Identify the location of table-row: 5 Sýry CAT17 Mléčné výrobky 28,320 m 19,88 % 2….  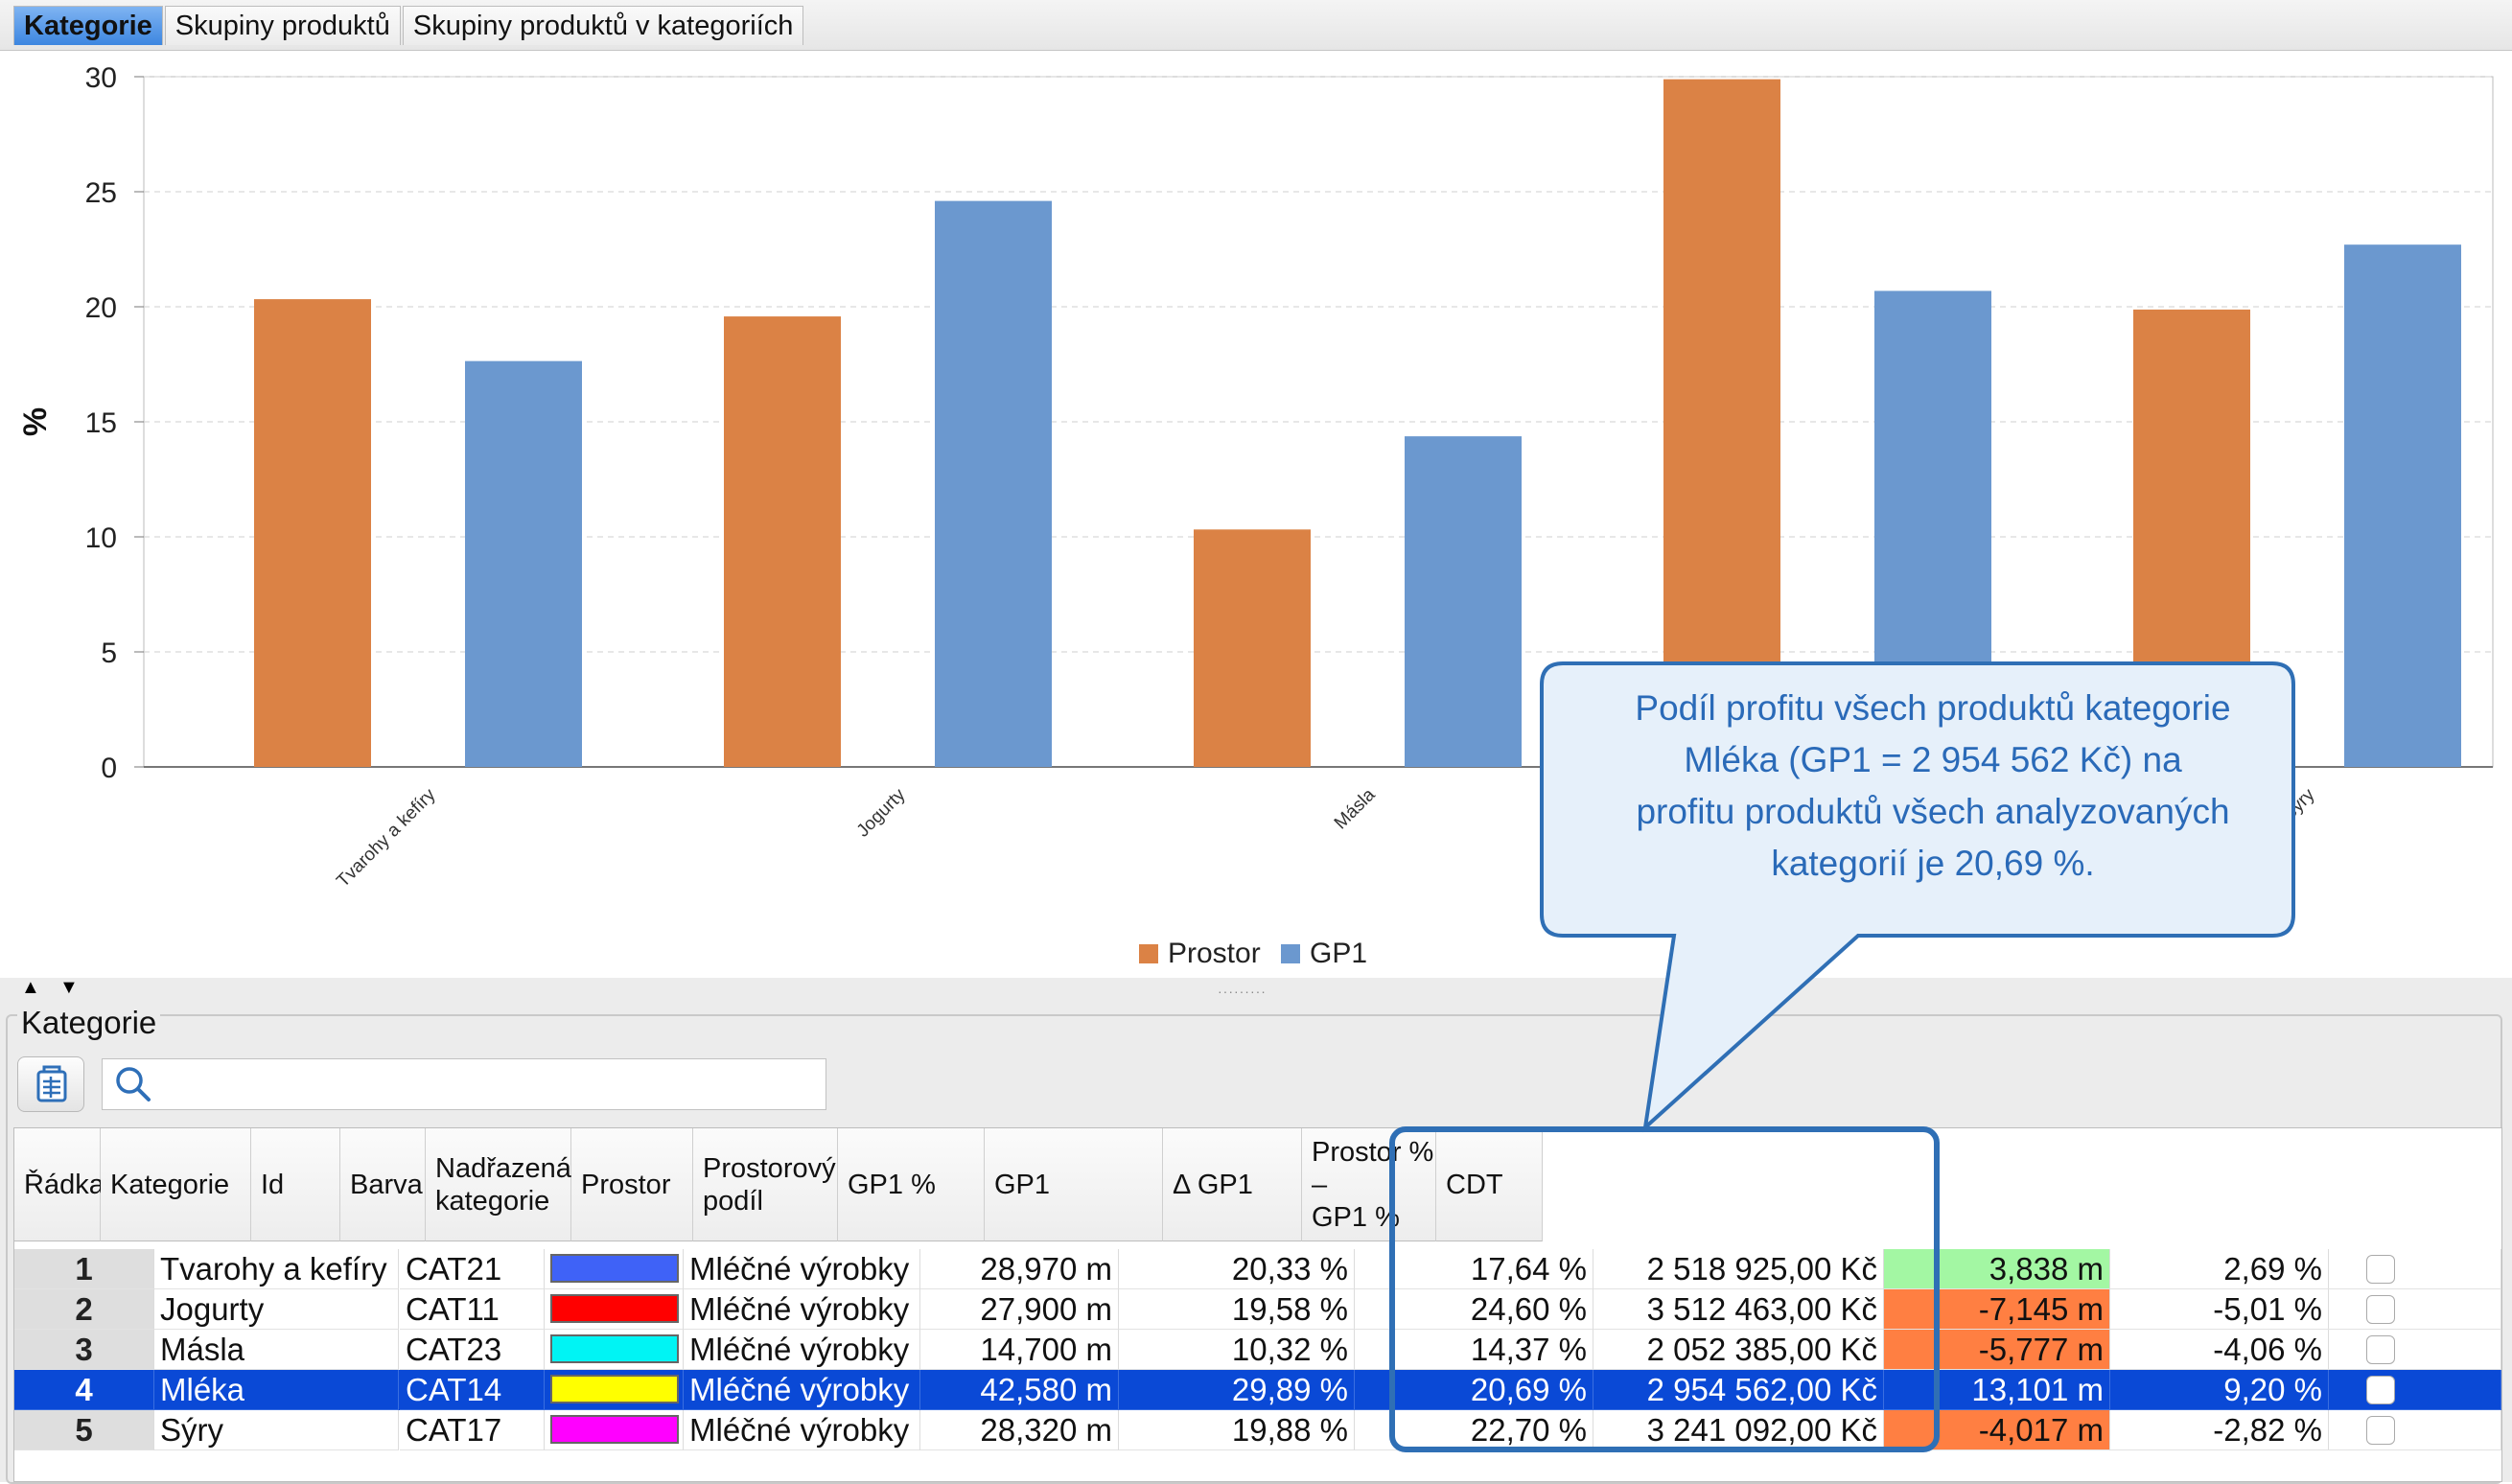
(1257, 1430).